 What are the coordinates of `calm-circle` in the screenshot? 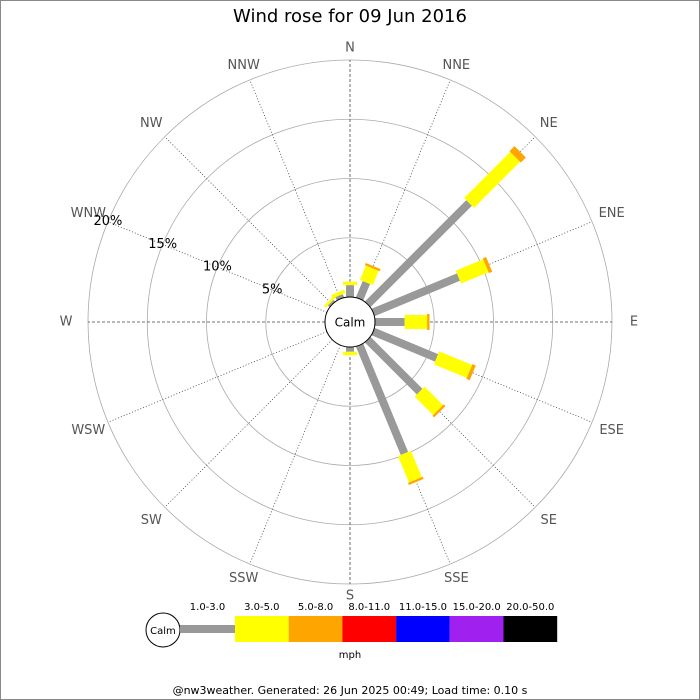 It's located at (350, 322).